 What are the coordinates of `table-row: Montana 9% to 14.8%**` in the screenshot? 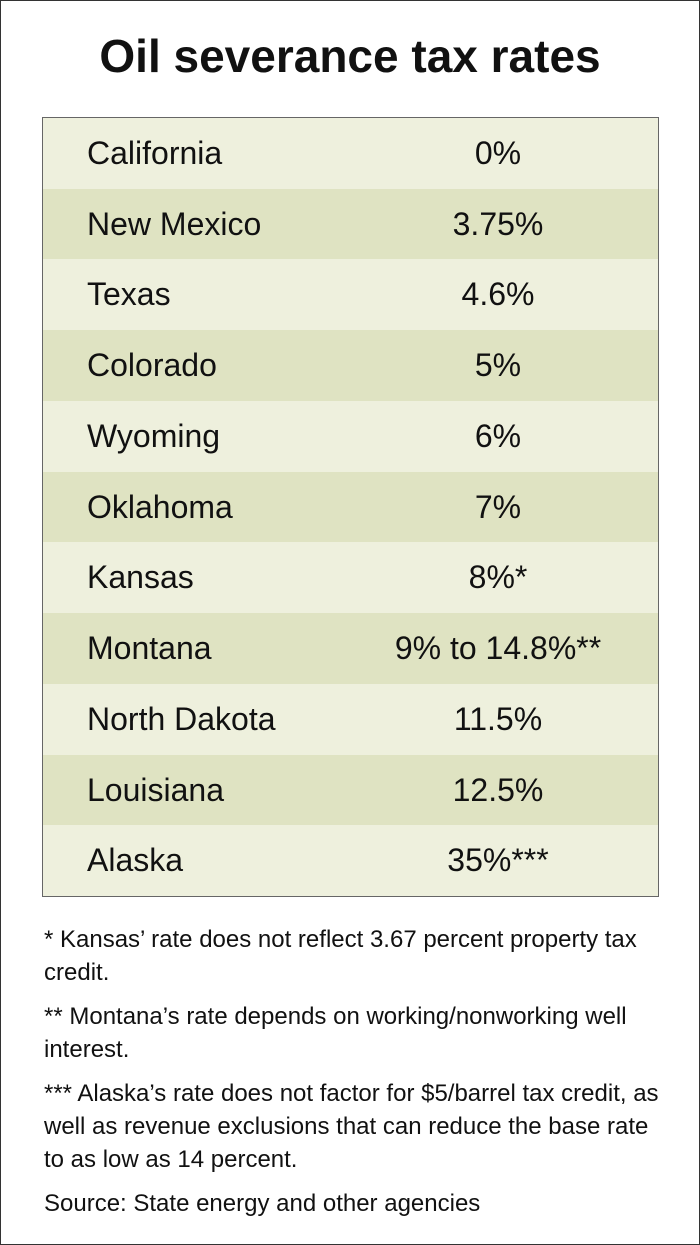 It's located at (350, 648).